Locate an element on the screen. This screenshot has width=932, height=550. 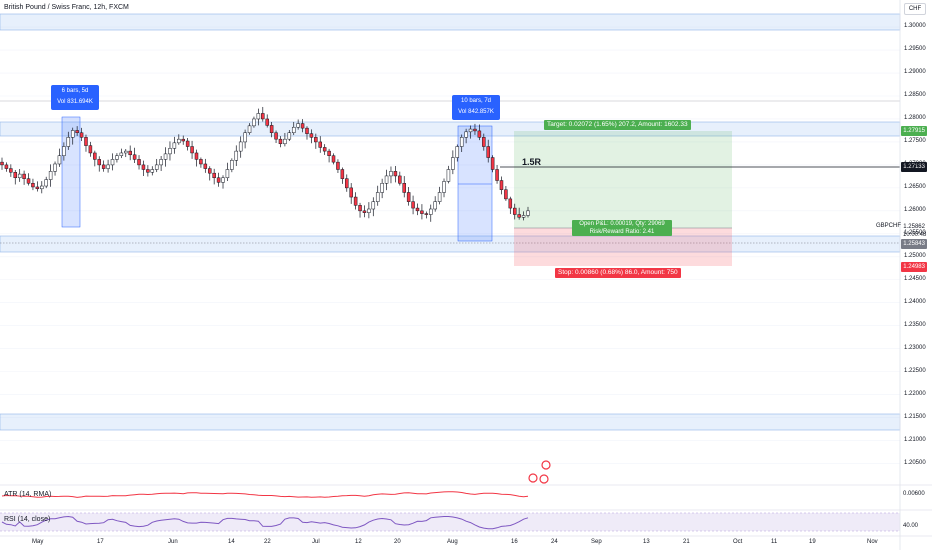
zone-support is located at coordinates (450, 244).